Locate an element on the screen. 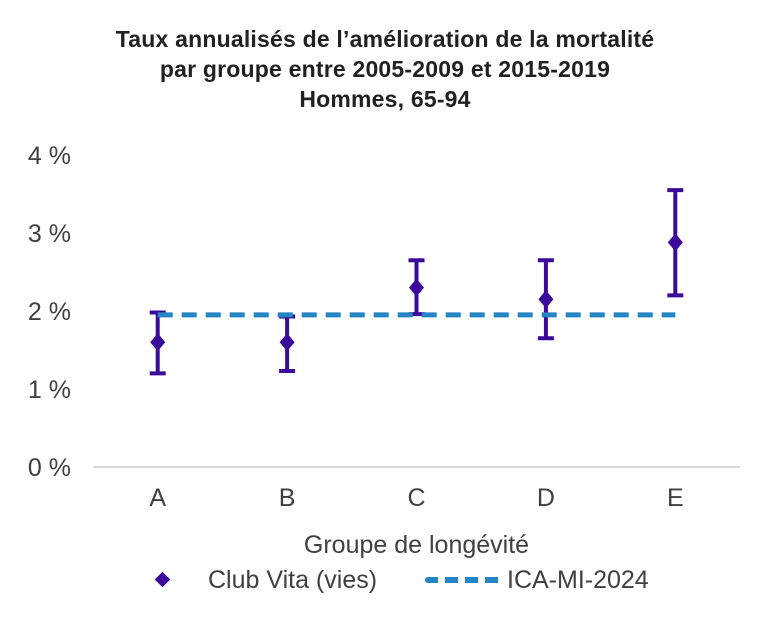 Image resolution: width=770 pixels, height=620 pixels. legend-label-club-vita: Club Vita (vies) is located at coordinates (293, 580).